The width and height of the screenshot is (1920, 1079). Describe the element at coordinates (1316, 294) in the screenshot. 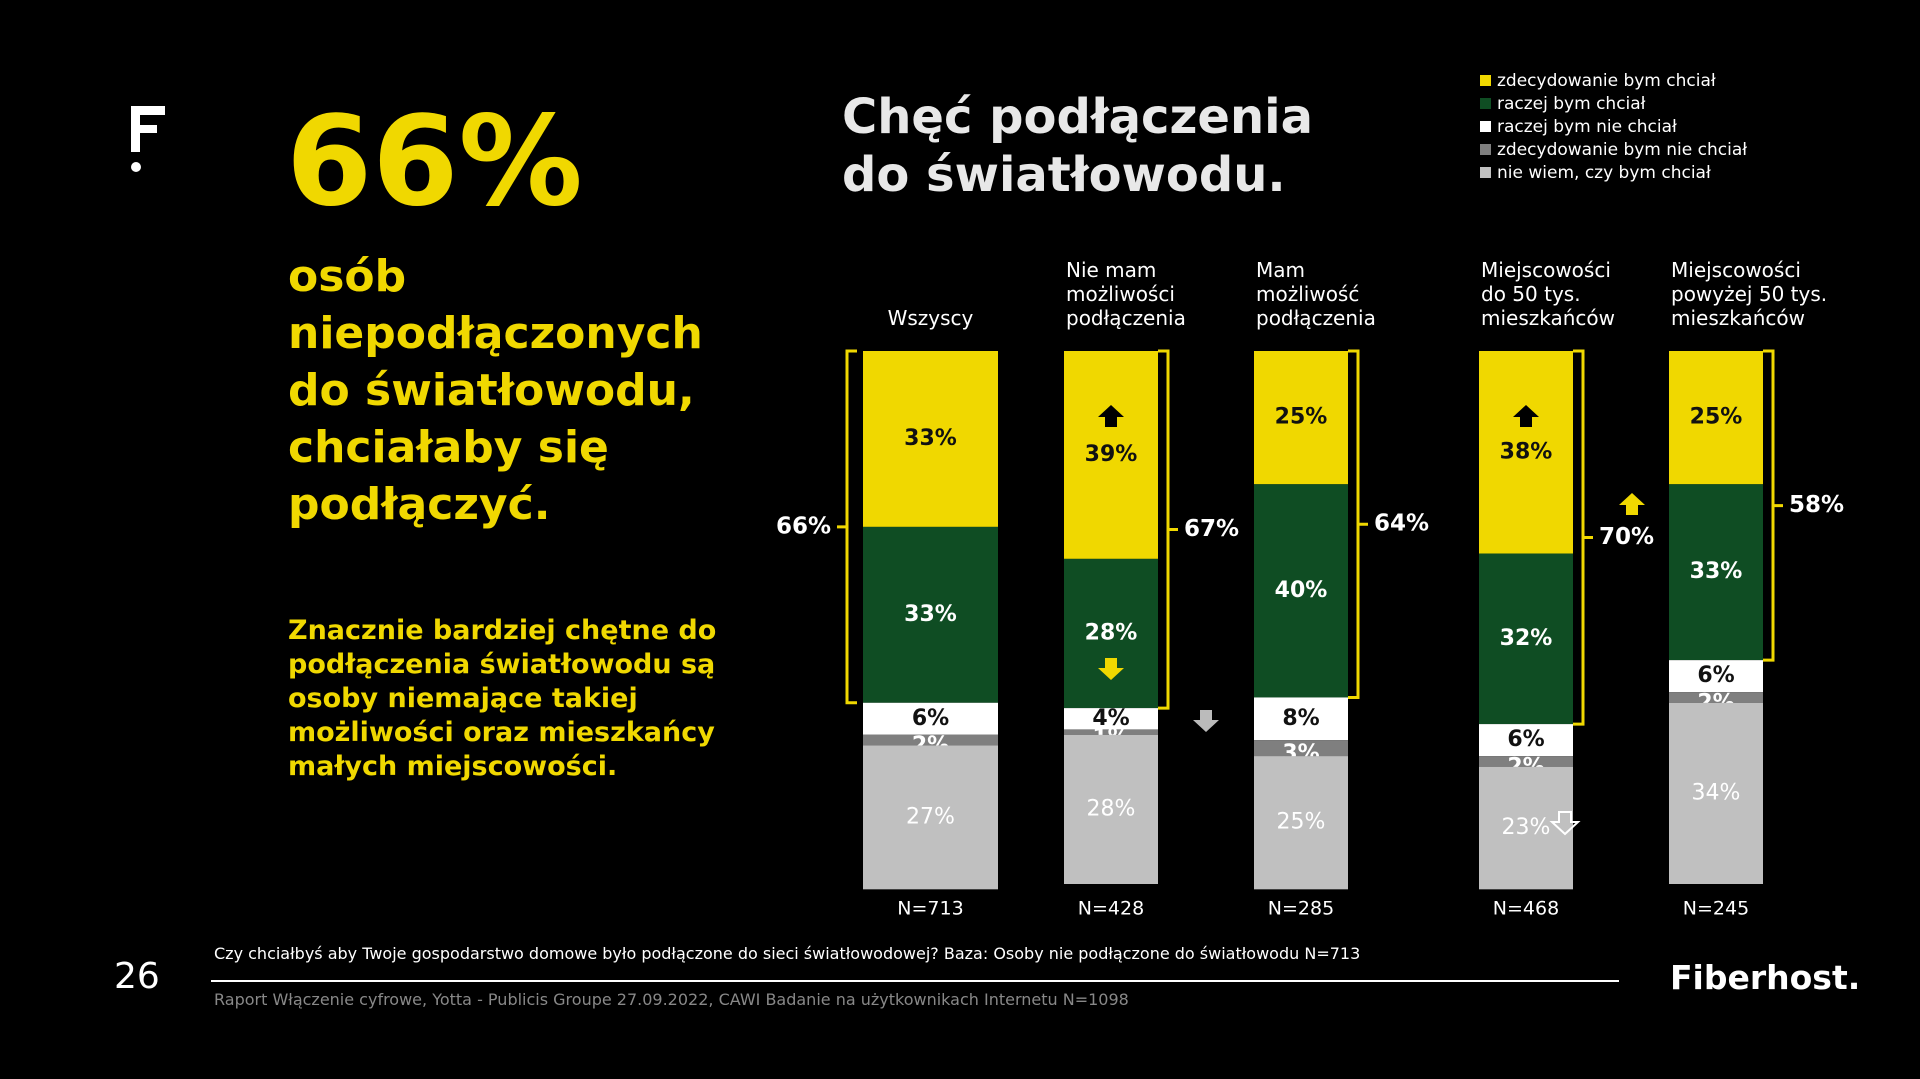

I see `category-label: Mam możliwość podłączenia` at that location.